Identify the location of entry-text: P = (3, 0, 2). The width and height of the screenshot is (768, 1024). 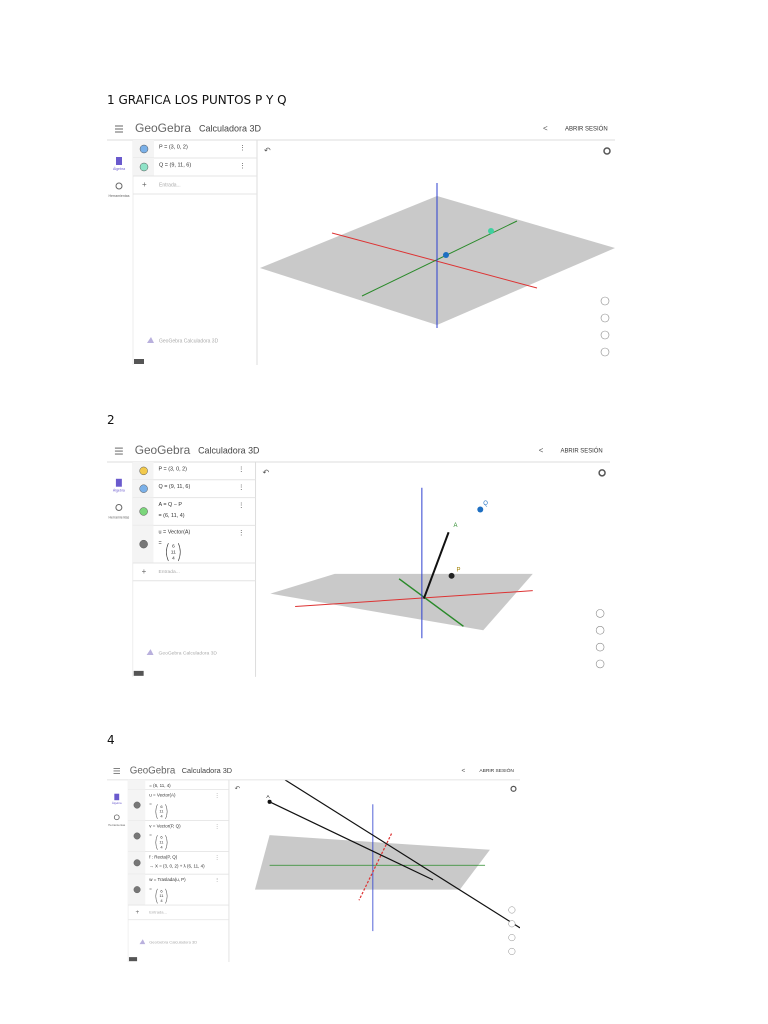
(173, 147).